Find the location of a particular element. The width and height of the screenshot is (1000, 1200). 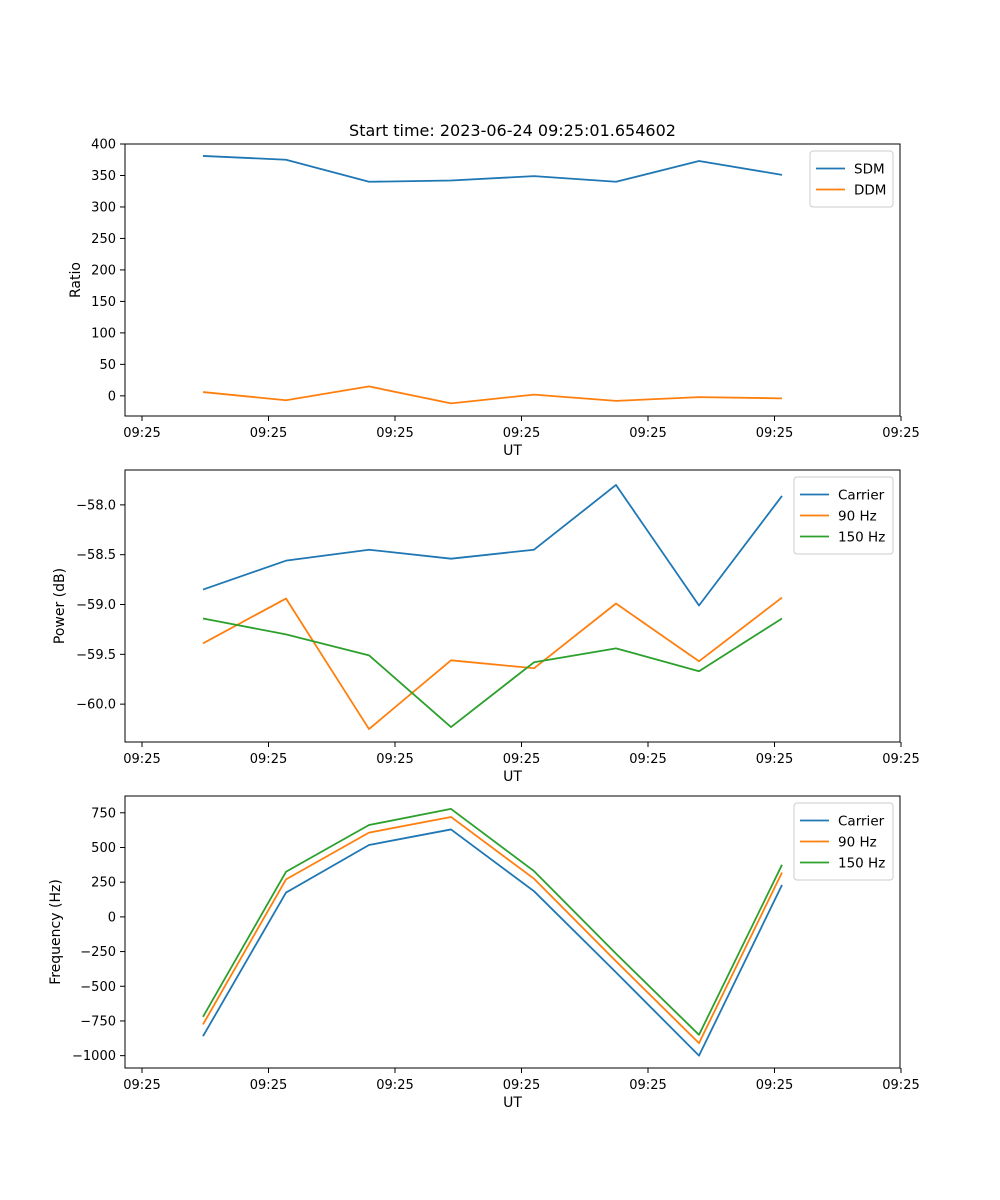

series-line-sdm is located at coordinates (492, 169).